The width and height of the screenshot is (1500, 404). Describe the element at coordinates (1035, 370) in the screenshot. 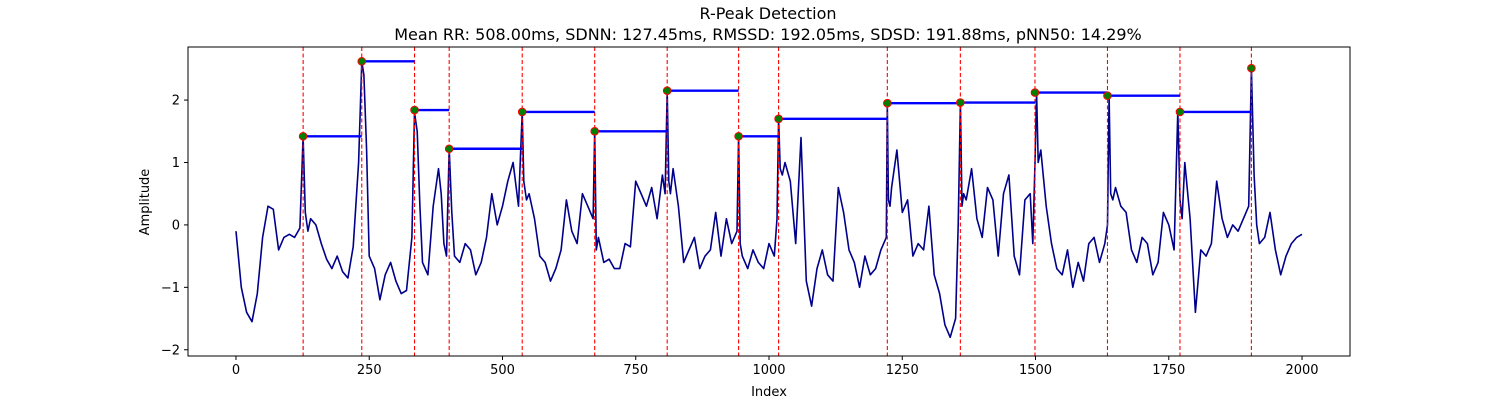

I see `x-tick-label-6: 1500` at that location.